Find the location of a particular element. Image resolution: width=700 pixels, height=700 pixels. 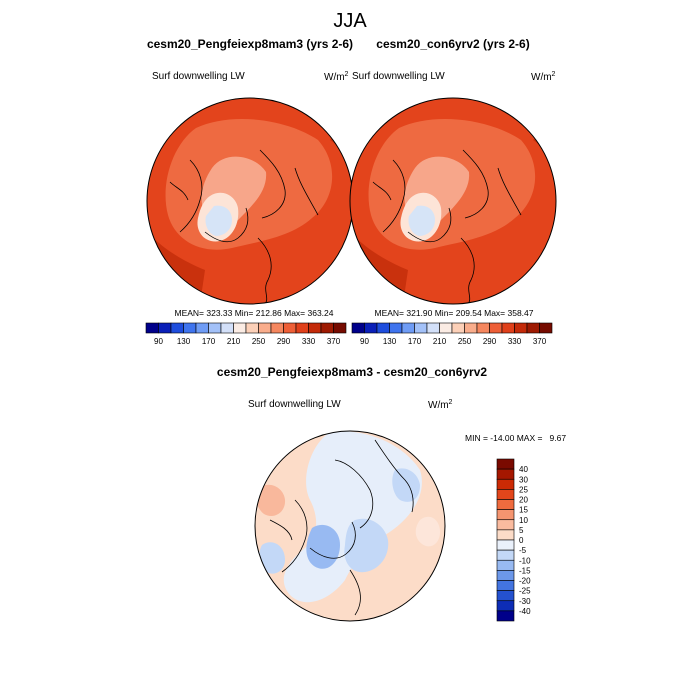

panel-c-colorbar-tick-label: 20 is located at coordinates (523, 500).